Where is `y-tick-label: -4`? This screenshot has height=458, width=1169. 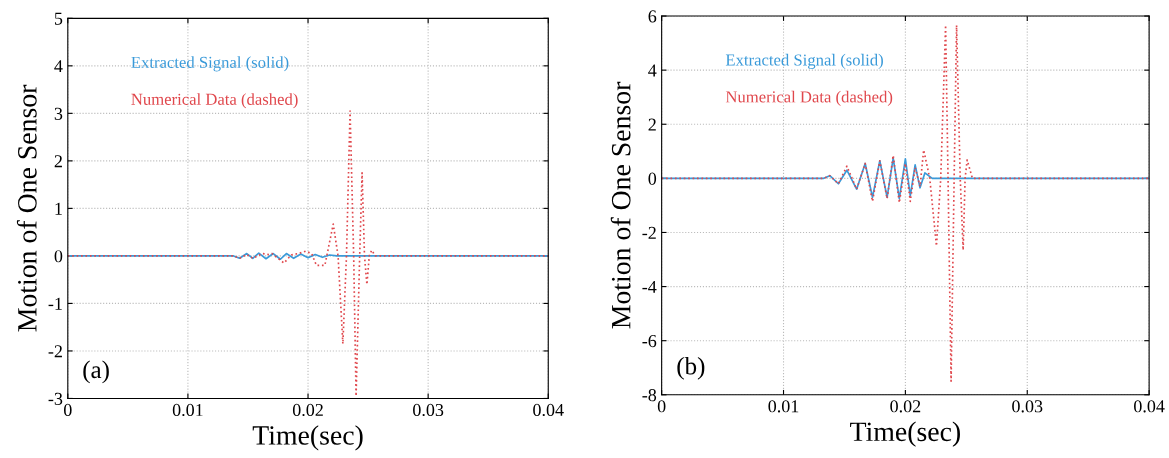 y-tick-label: -4 is located at coordinates (649, 286).